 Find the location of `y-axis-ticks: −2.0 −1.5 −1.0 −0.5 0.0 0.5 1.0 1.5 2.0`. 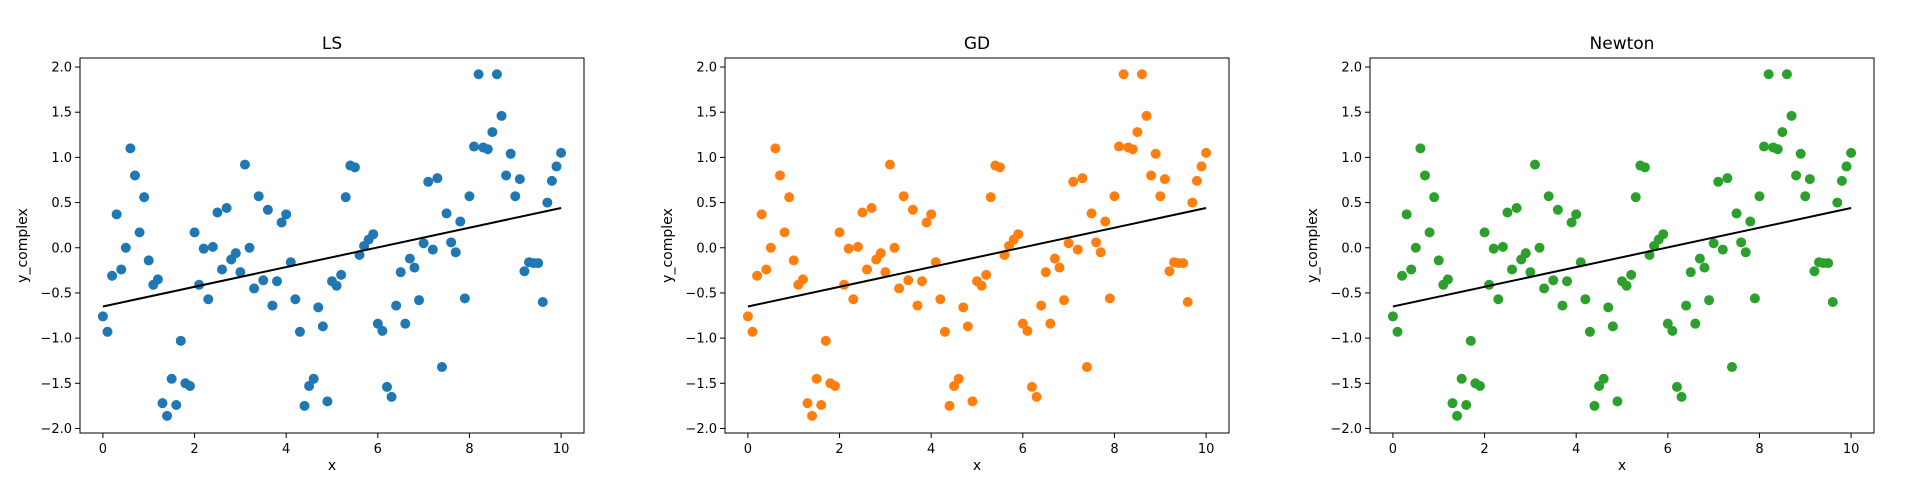

y-axis-ticks: −2.0 −1.5 −1.0 −0.5 0.0 0.5 1.0 1.5 2.0 is located at coordinates (60, 249).